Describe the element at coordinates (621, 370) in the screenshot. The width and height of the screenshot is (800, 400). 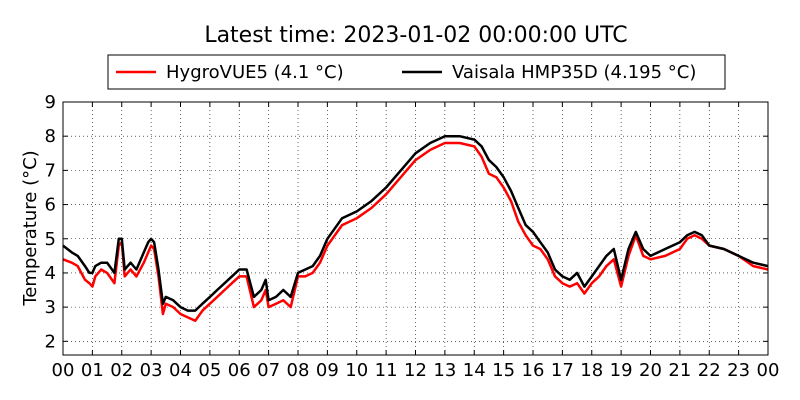
I see `x-tick-label: 19` at that location.